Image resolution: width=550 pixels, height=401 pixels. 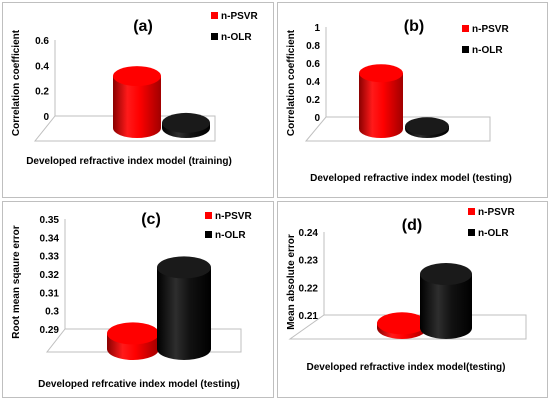 What do you see at coordinates (50, 275) in the screenshot?
I see `y-tick-label: 0.32` at bounding box center [50, 275].